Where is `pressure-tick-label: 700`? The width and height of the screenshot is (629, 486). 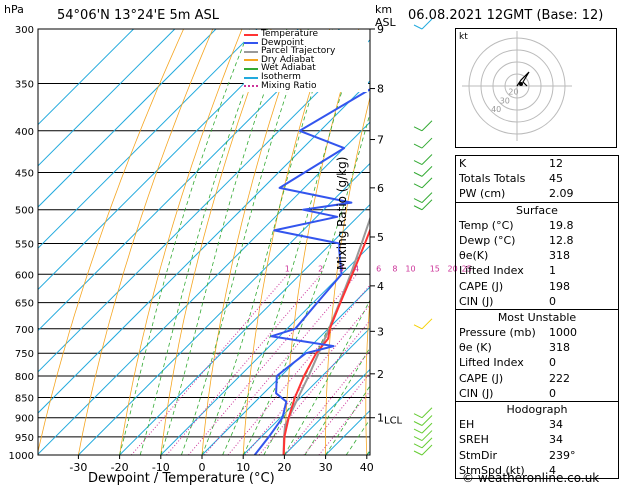
pressure-tick-label: 700 is located at coordinates (24, 330).